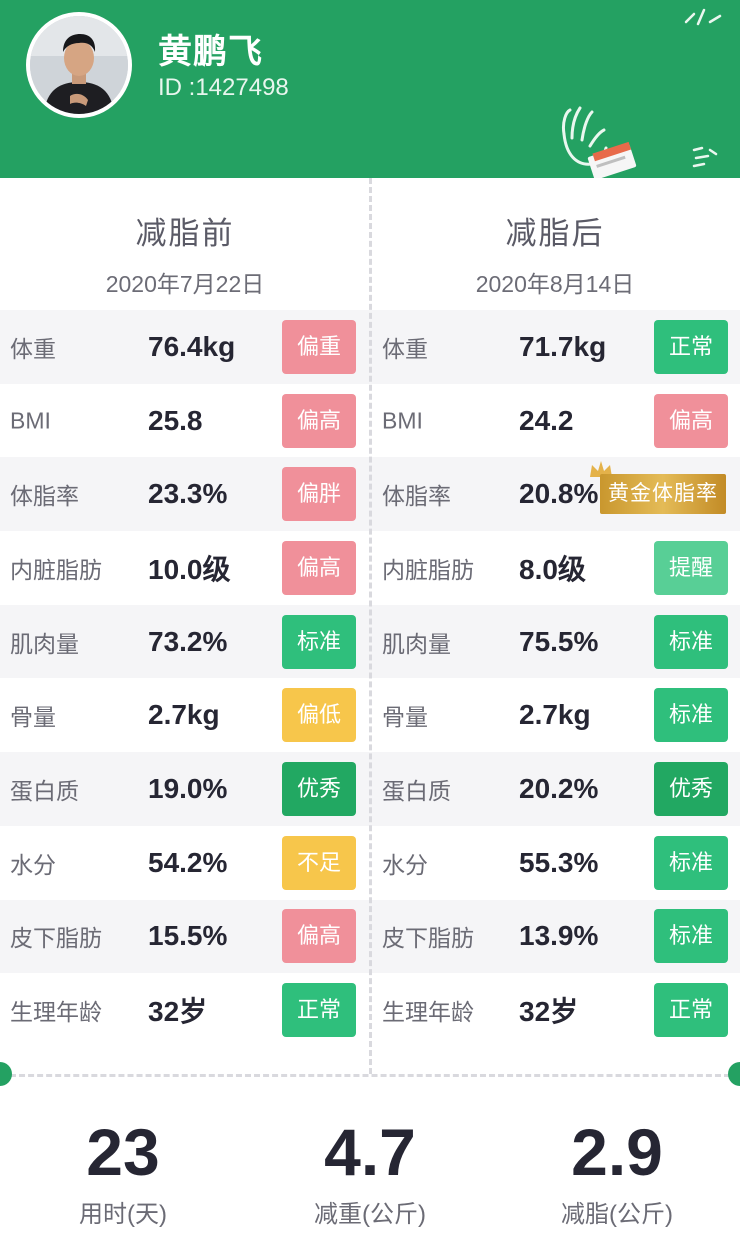 This screenshot has height=1256, width=740. I want to click on after-status-badge: 优秀, so click(691, 788).